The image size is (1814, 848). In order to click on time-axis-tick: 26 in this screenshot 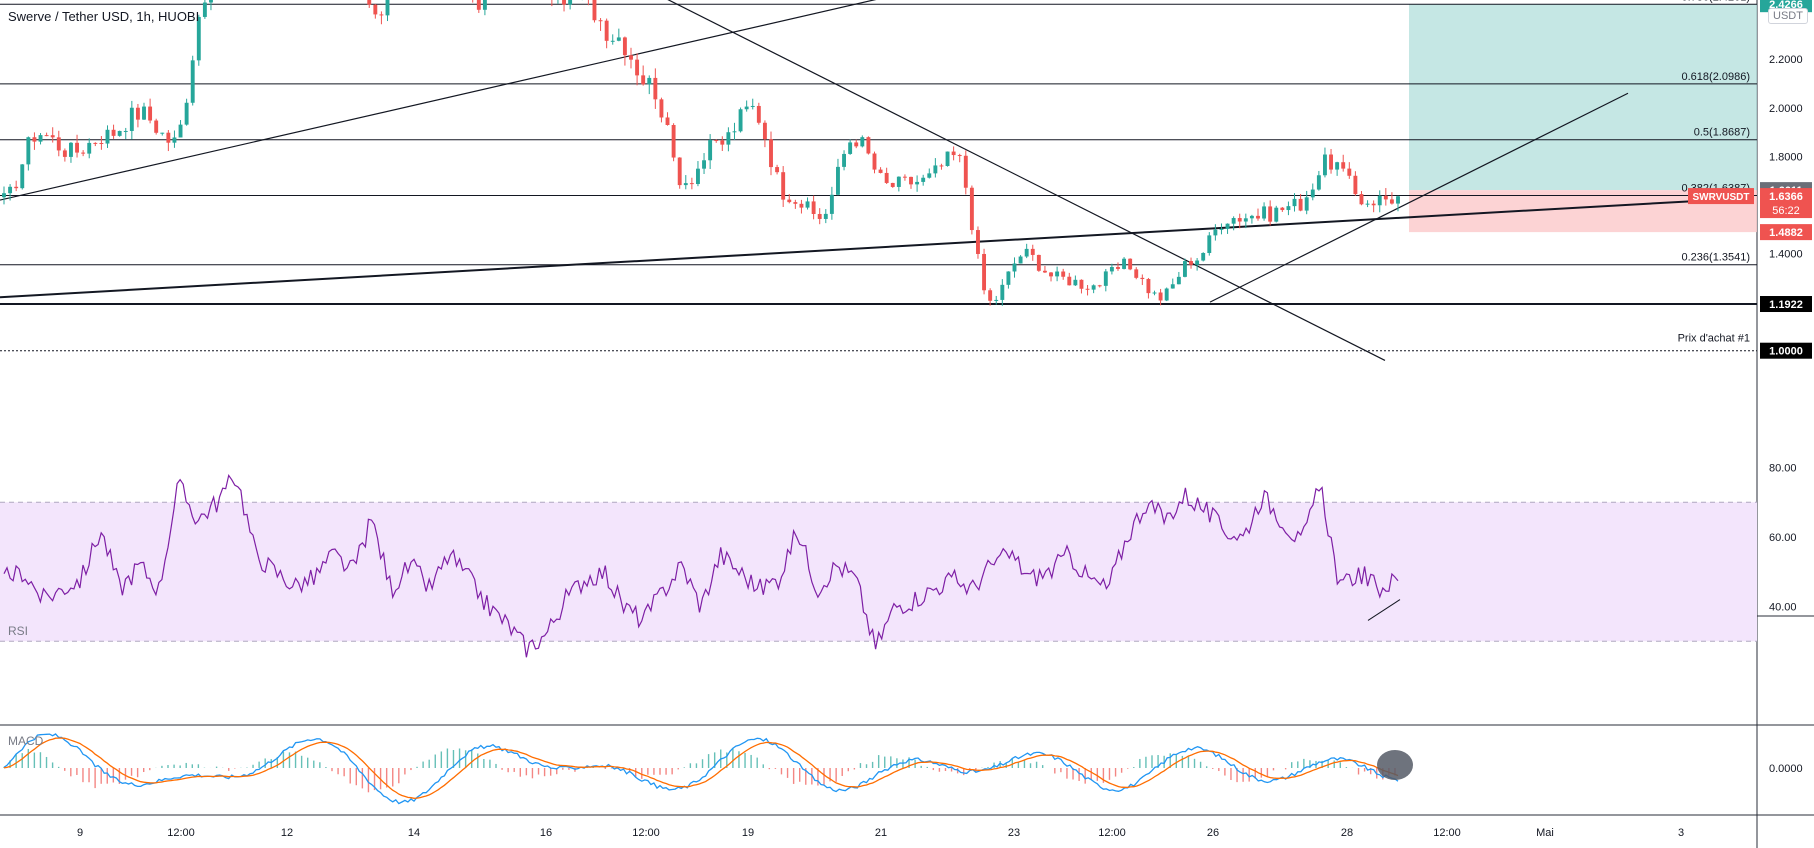, I will do `click(1213, 833)`.